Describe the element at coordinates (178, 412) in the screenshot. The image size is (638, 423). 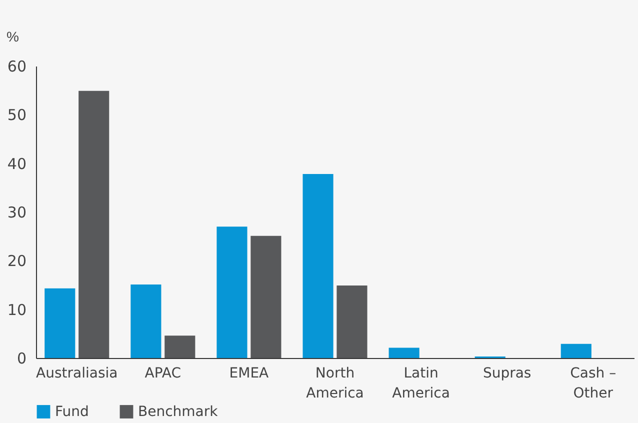
I see `legend-label: Benchmark` at that location.